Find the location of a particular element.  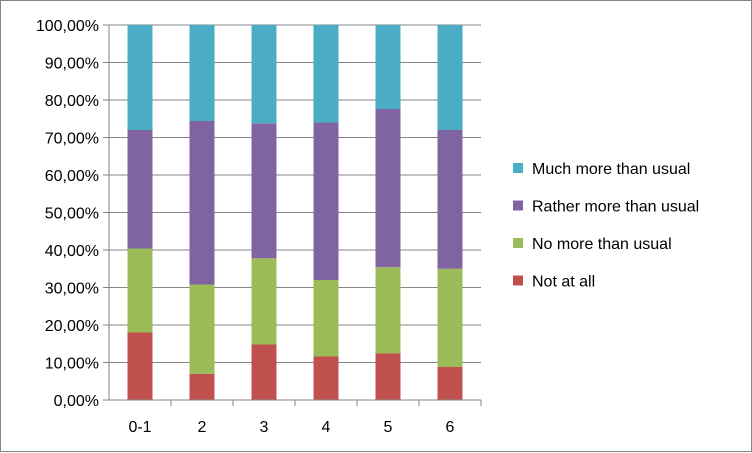

y-tick-label: 80,00% is located at coordinates (72, 101).